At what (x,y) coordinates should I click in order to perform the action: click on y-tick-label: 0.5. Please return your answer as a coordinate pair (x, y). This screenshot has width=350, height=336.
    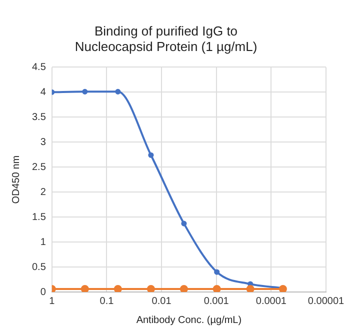
    Looking at the image, I should click on (39, 267).